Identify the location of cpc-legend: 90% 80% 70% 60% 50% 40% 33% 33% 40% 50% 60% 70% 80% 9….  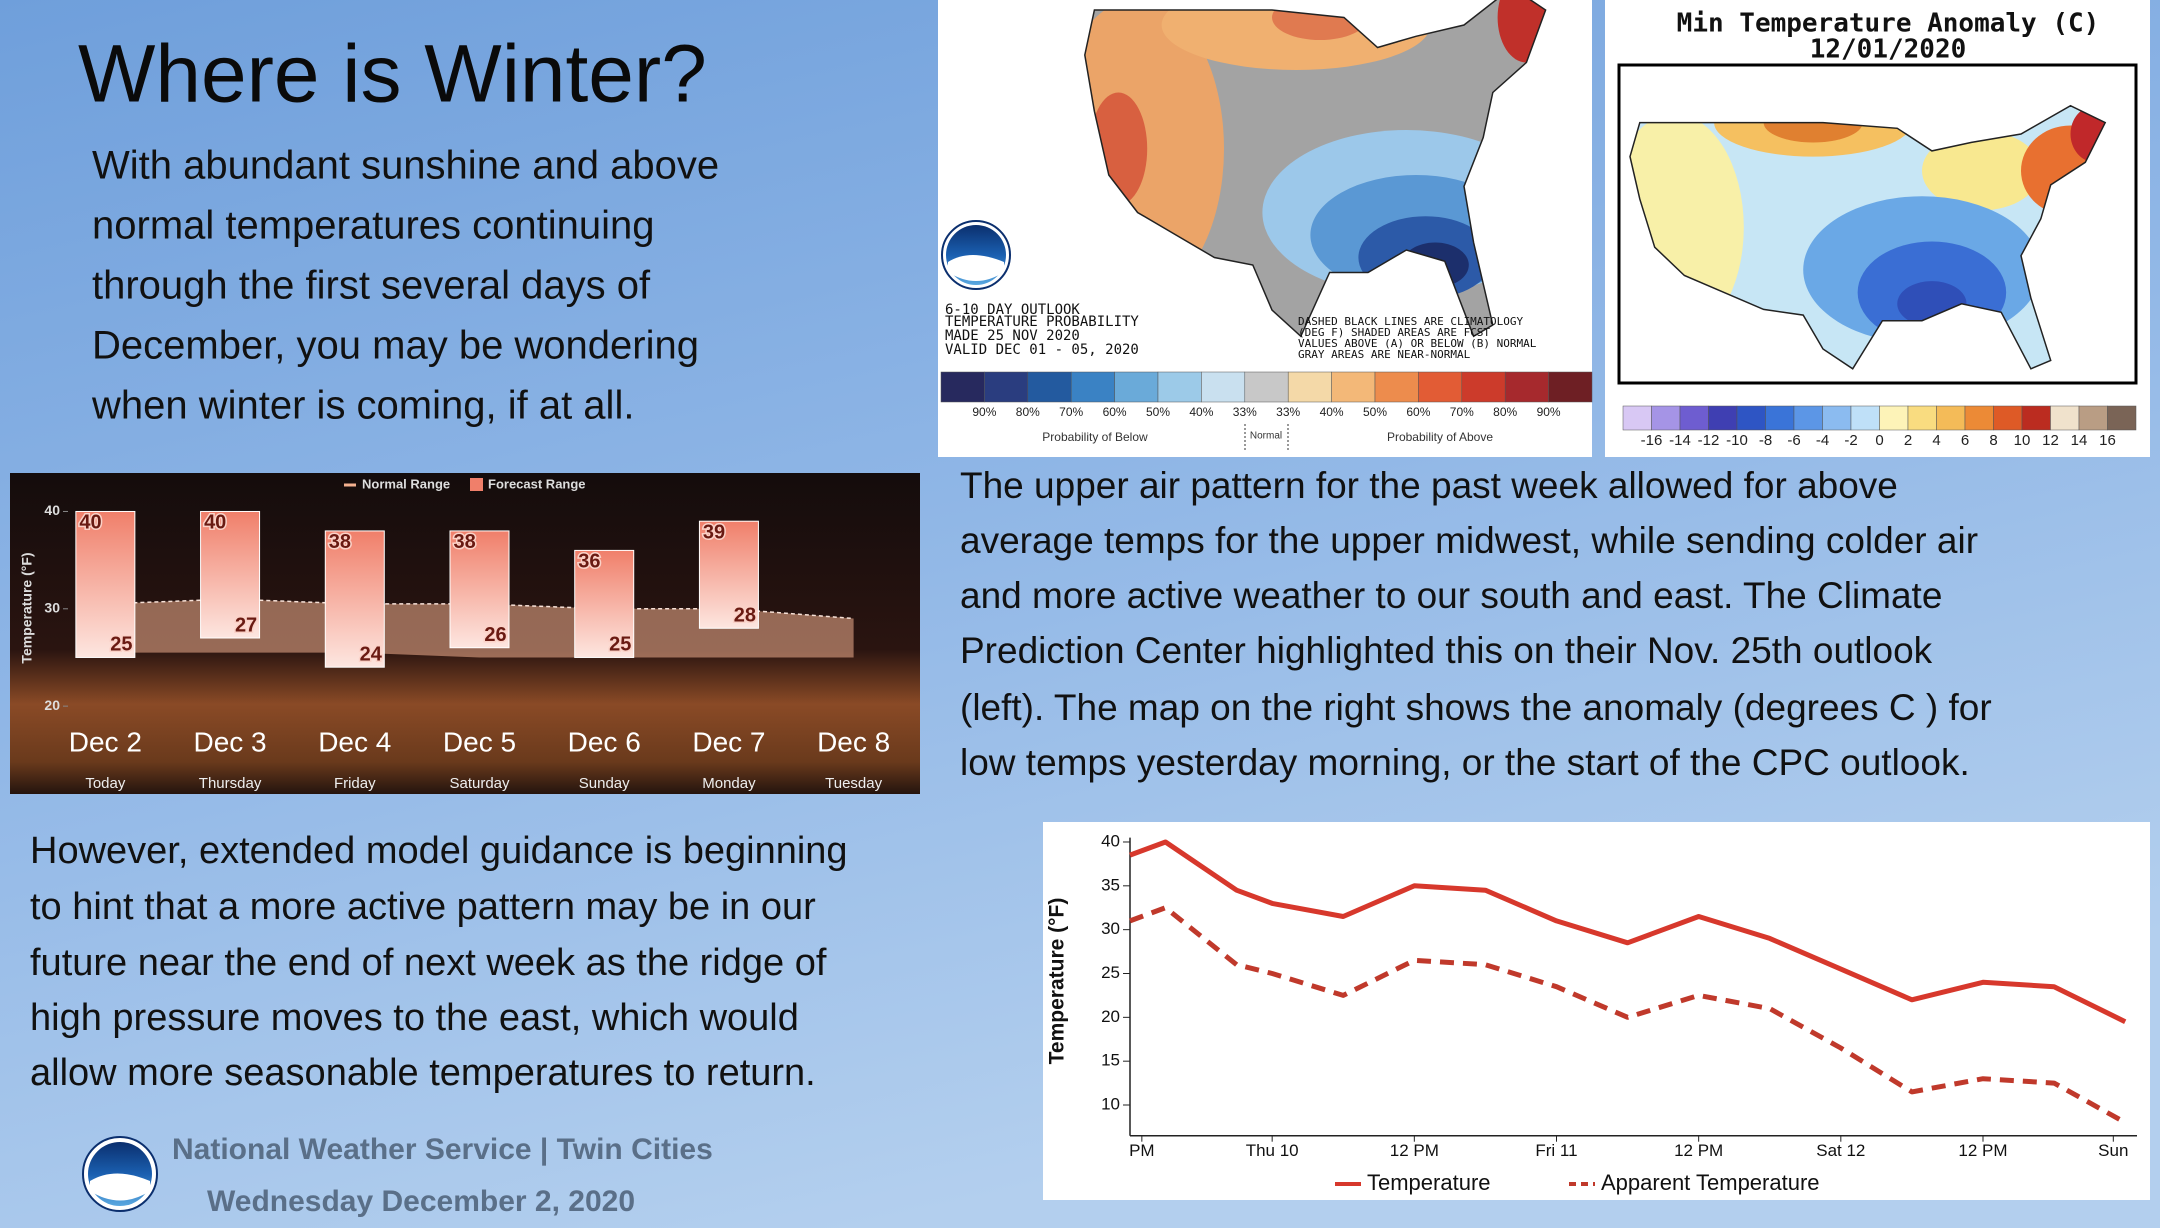
(1266, 395).